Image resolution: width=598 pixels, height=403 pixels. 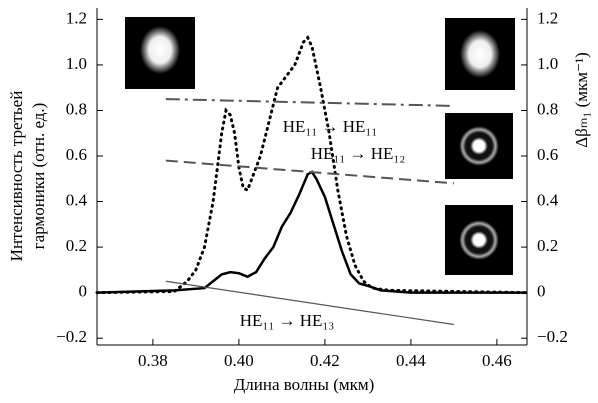 I want to click on y-axis-label: Интенсивность третьей, so click(x=16, y=176).